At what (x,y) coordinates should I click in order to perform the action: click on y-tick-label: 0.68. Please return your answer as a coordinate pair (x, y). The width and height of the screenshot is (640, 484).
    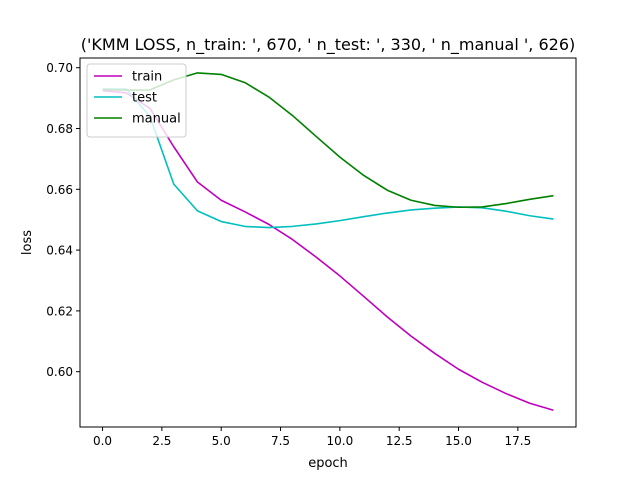
    Looking at the image, I should click on (59, 129).